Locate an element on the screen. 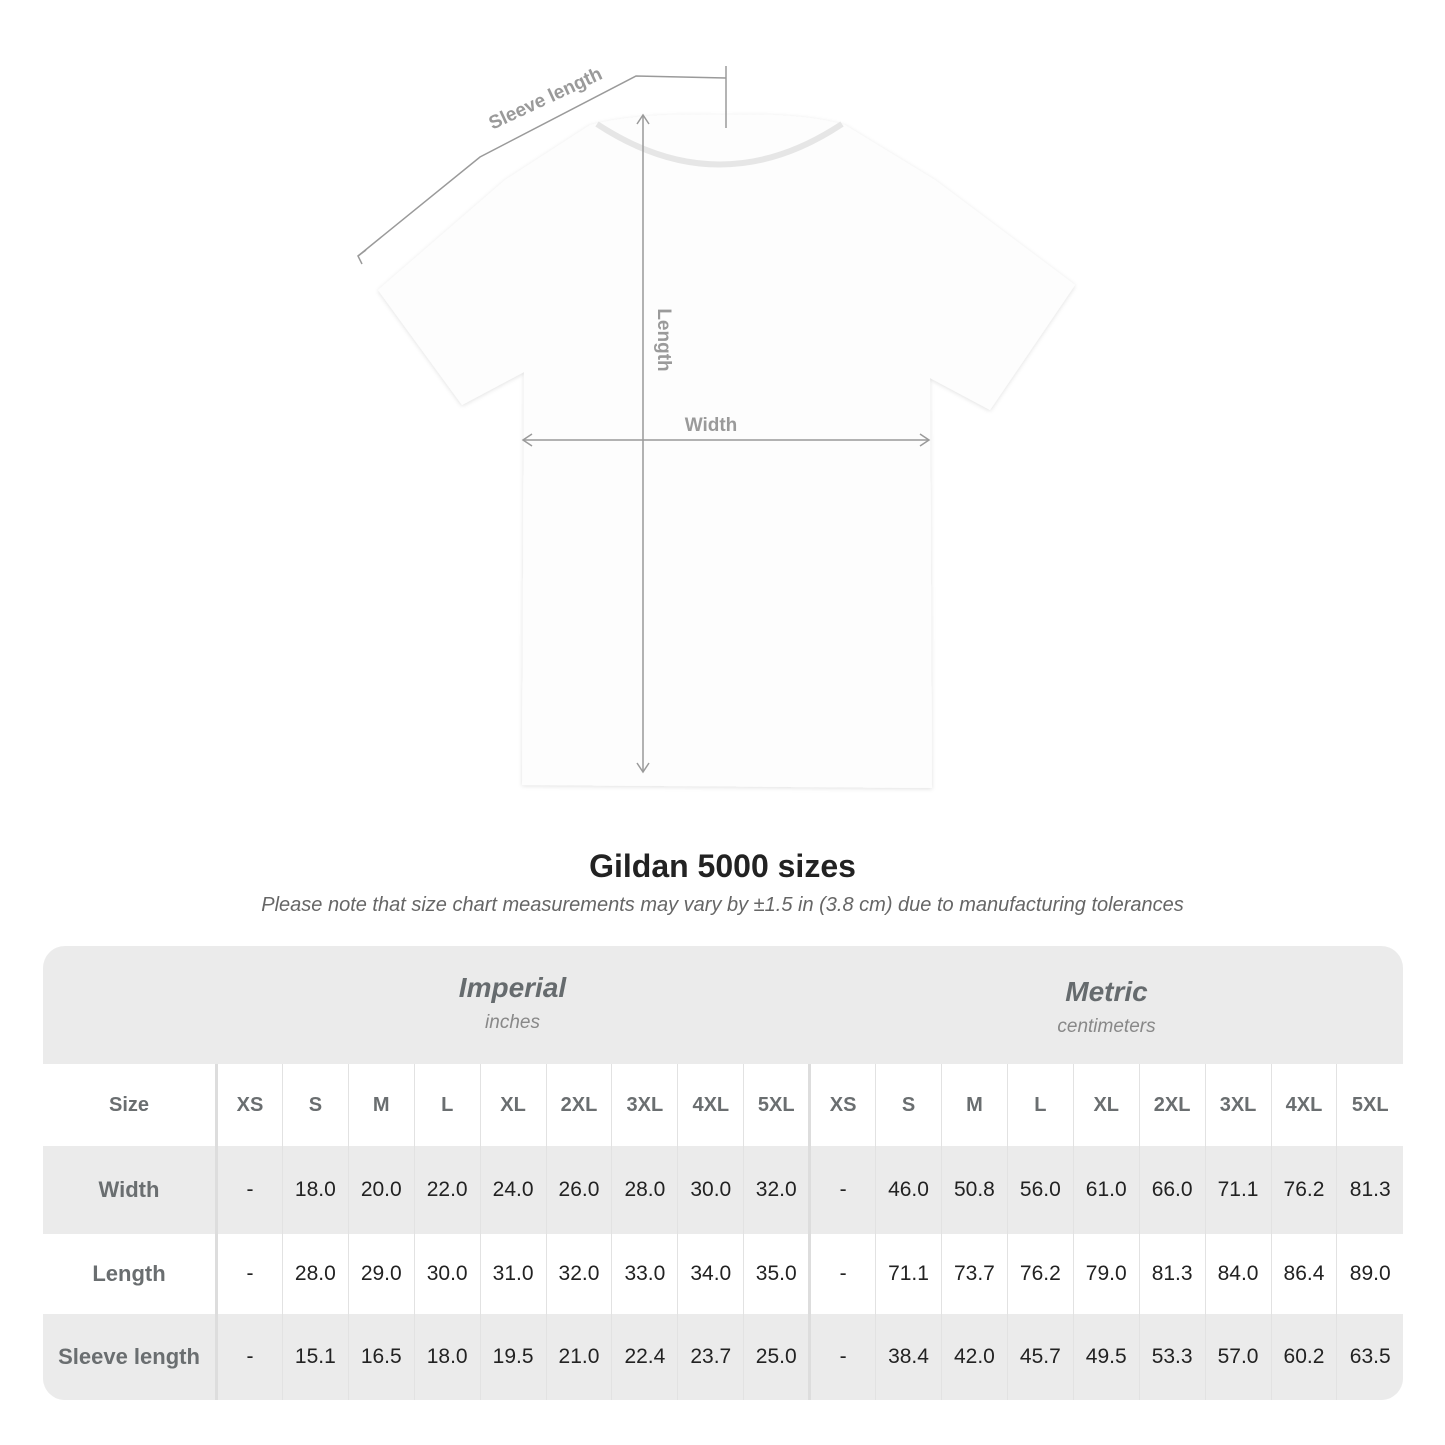 The width and height of the screenshot is (1445, 1445). metric-size-header: 3XL is located at coordinates (1237, 1105).